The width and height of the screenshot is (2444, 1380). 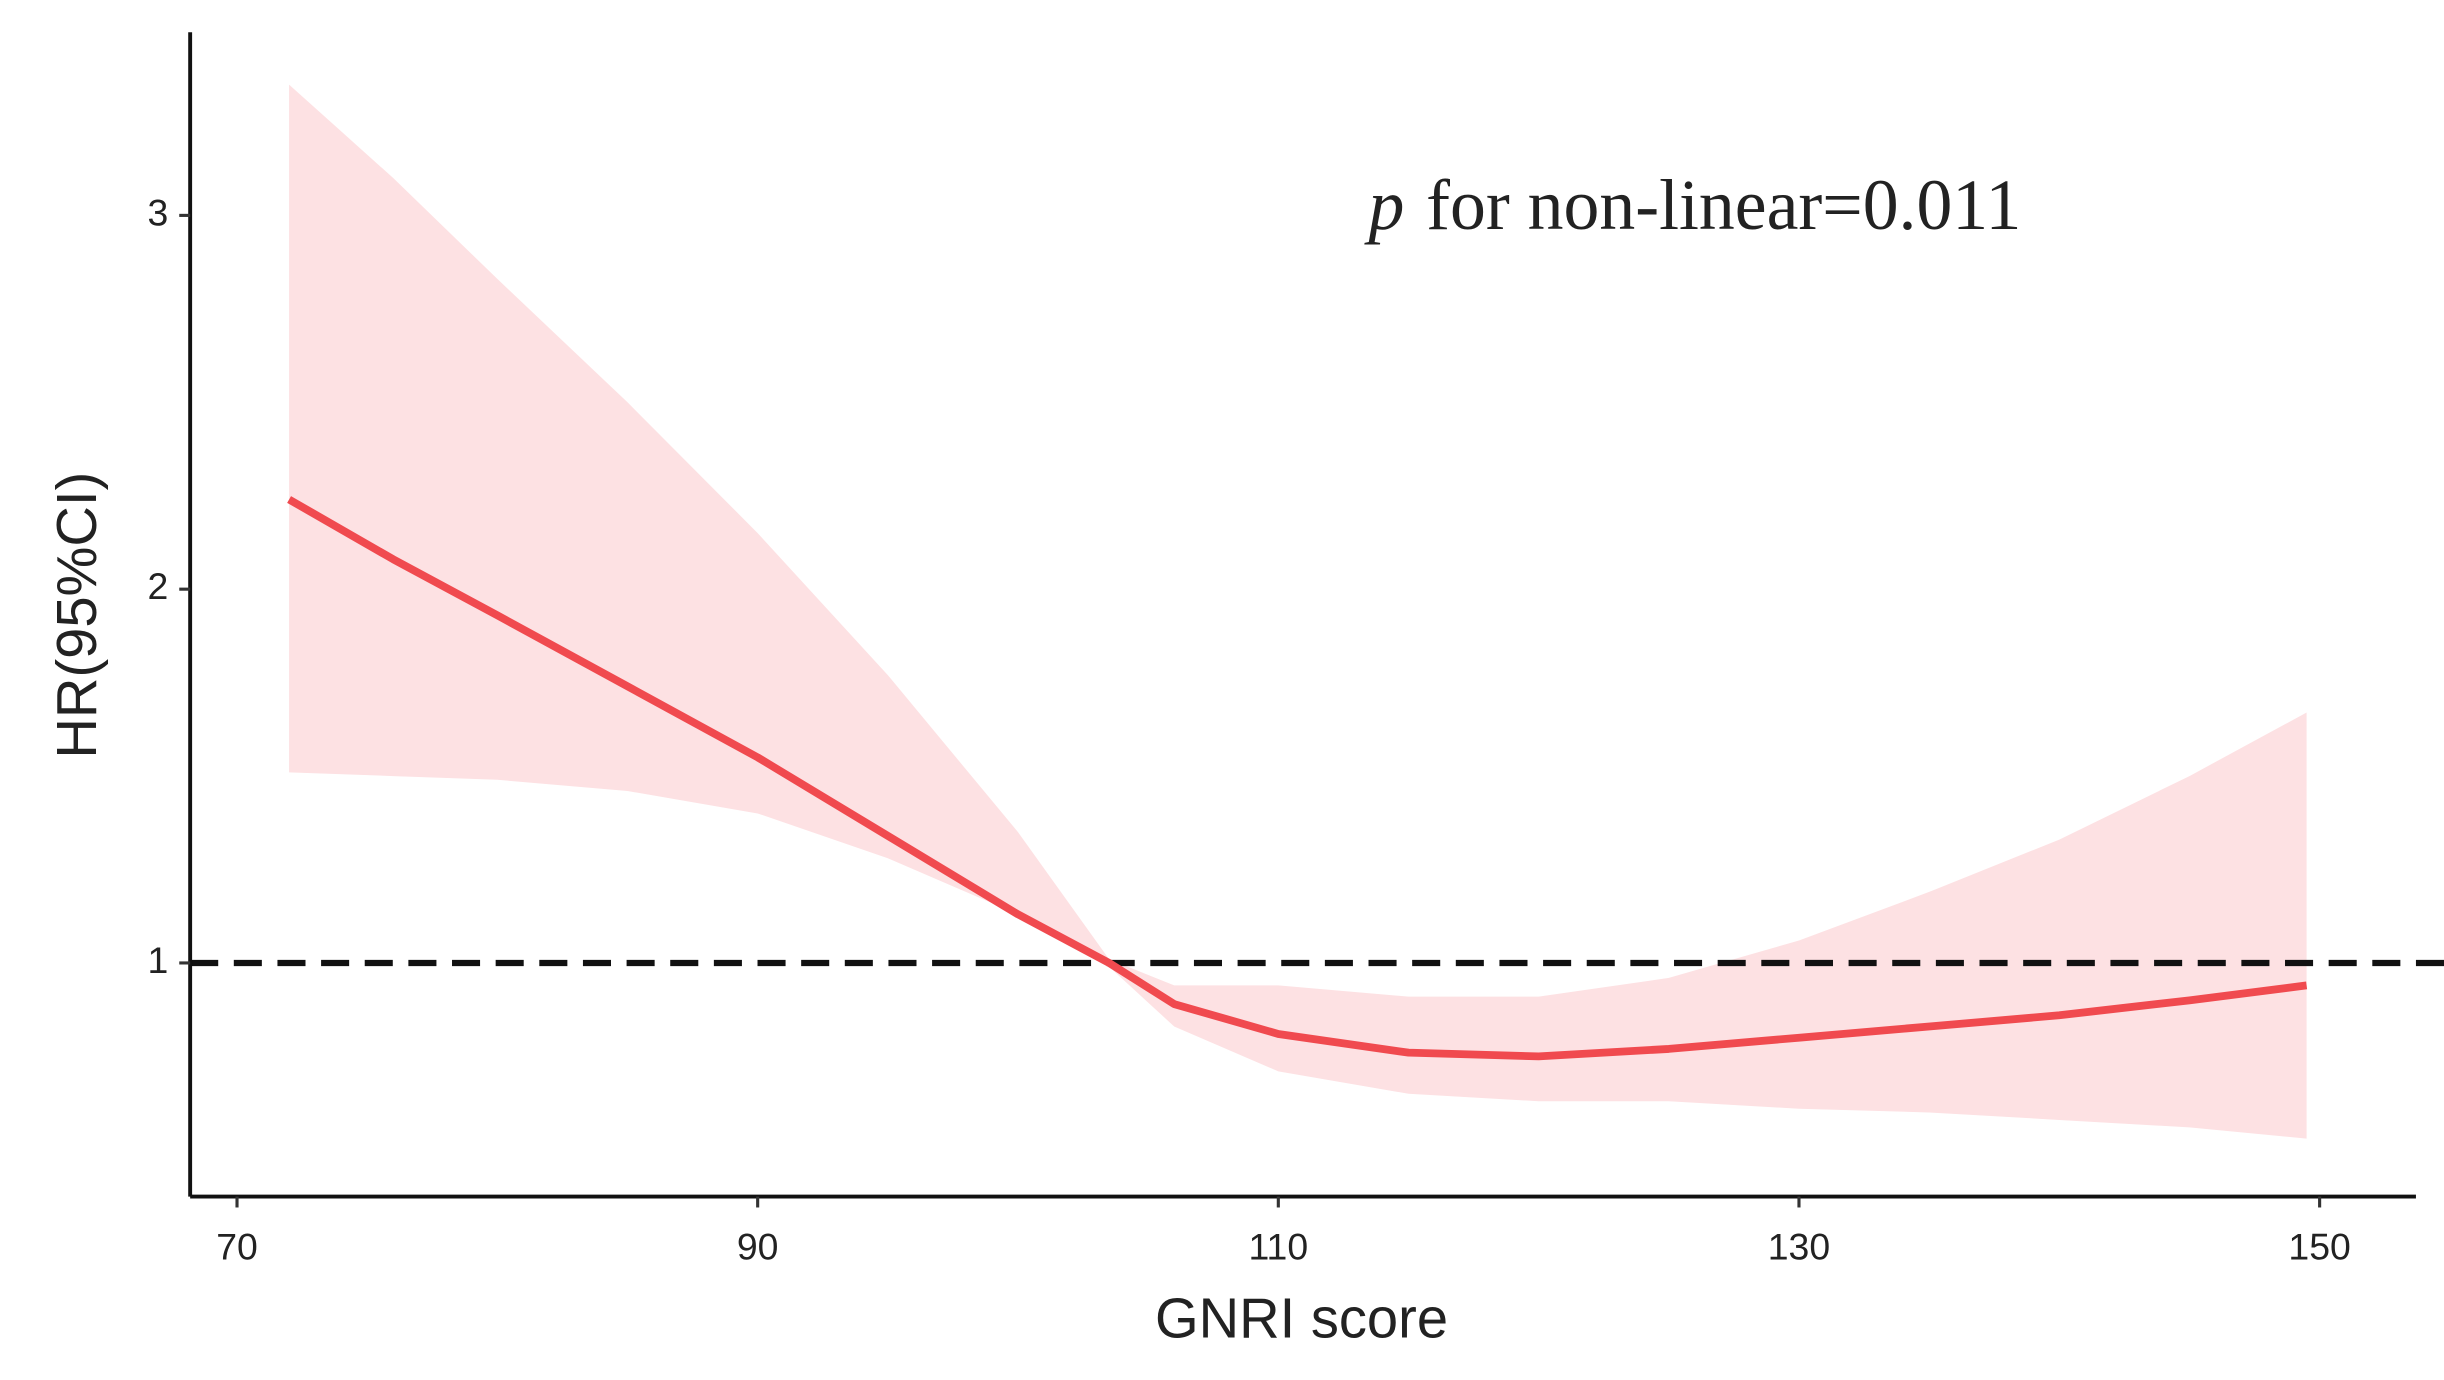 What do you see at coordinates (1384, 205) in the screenshot?
I see `annotation-italic: p` at bounding box center [1384, 205].